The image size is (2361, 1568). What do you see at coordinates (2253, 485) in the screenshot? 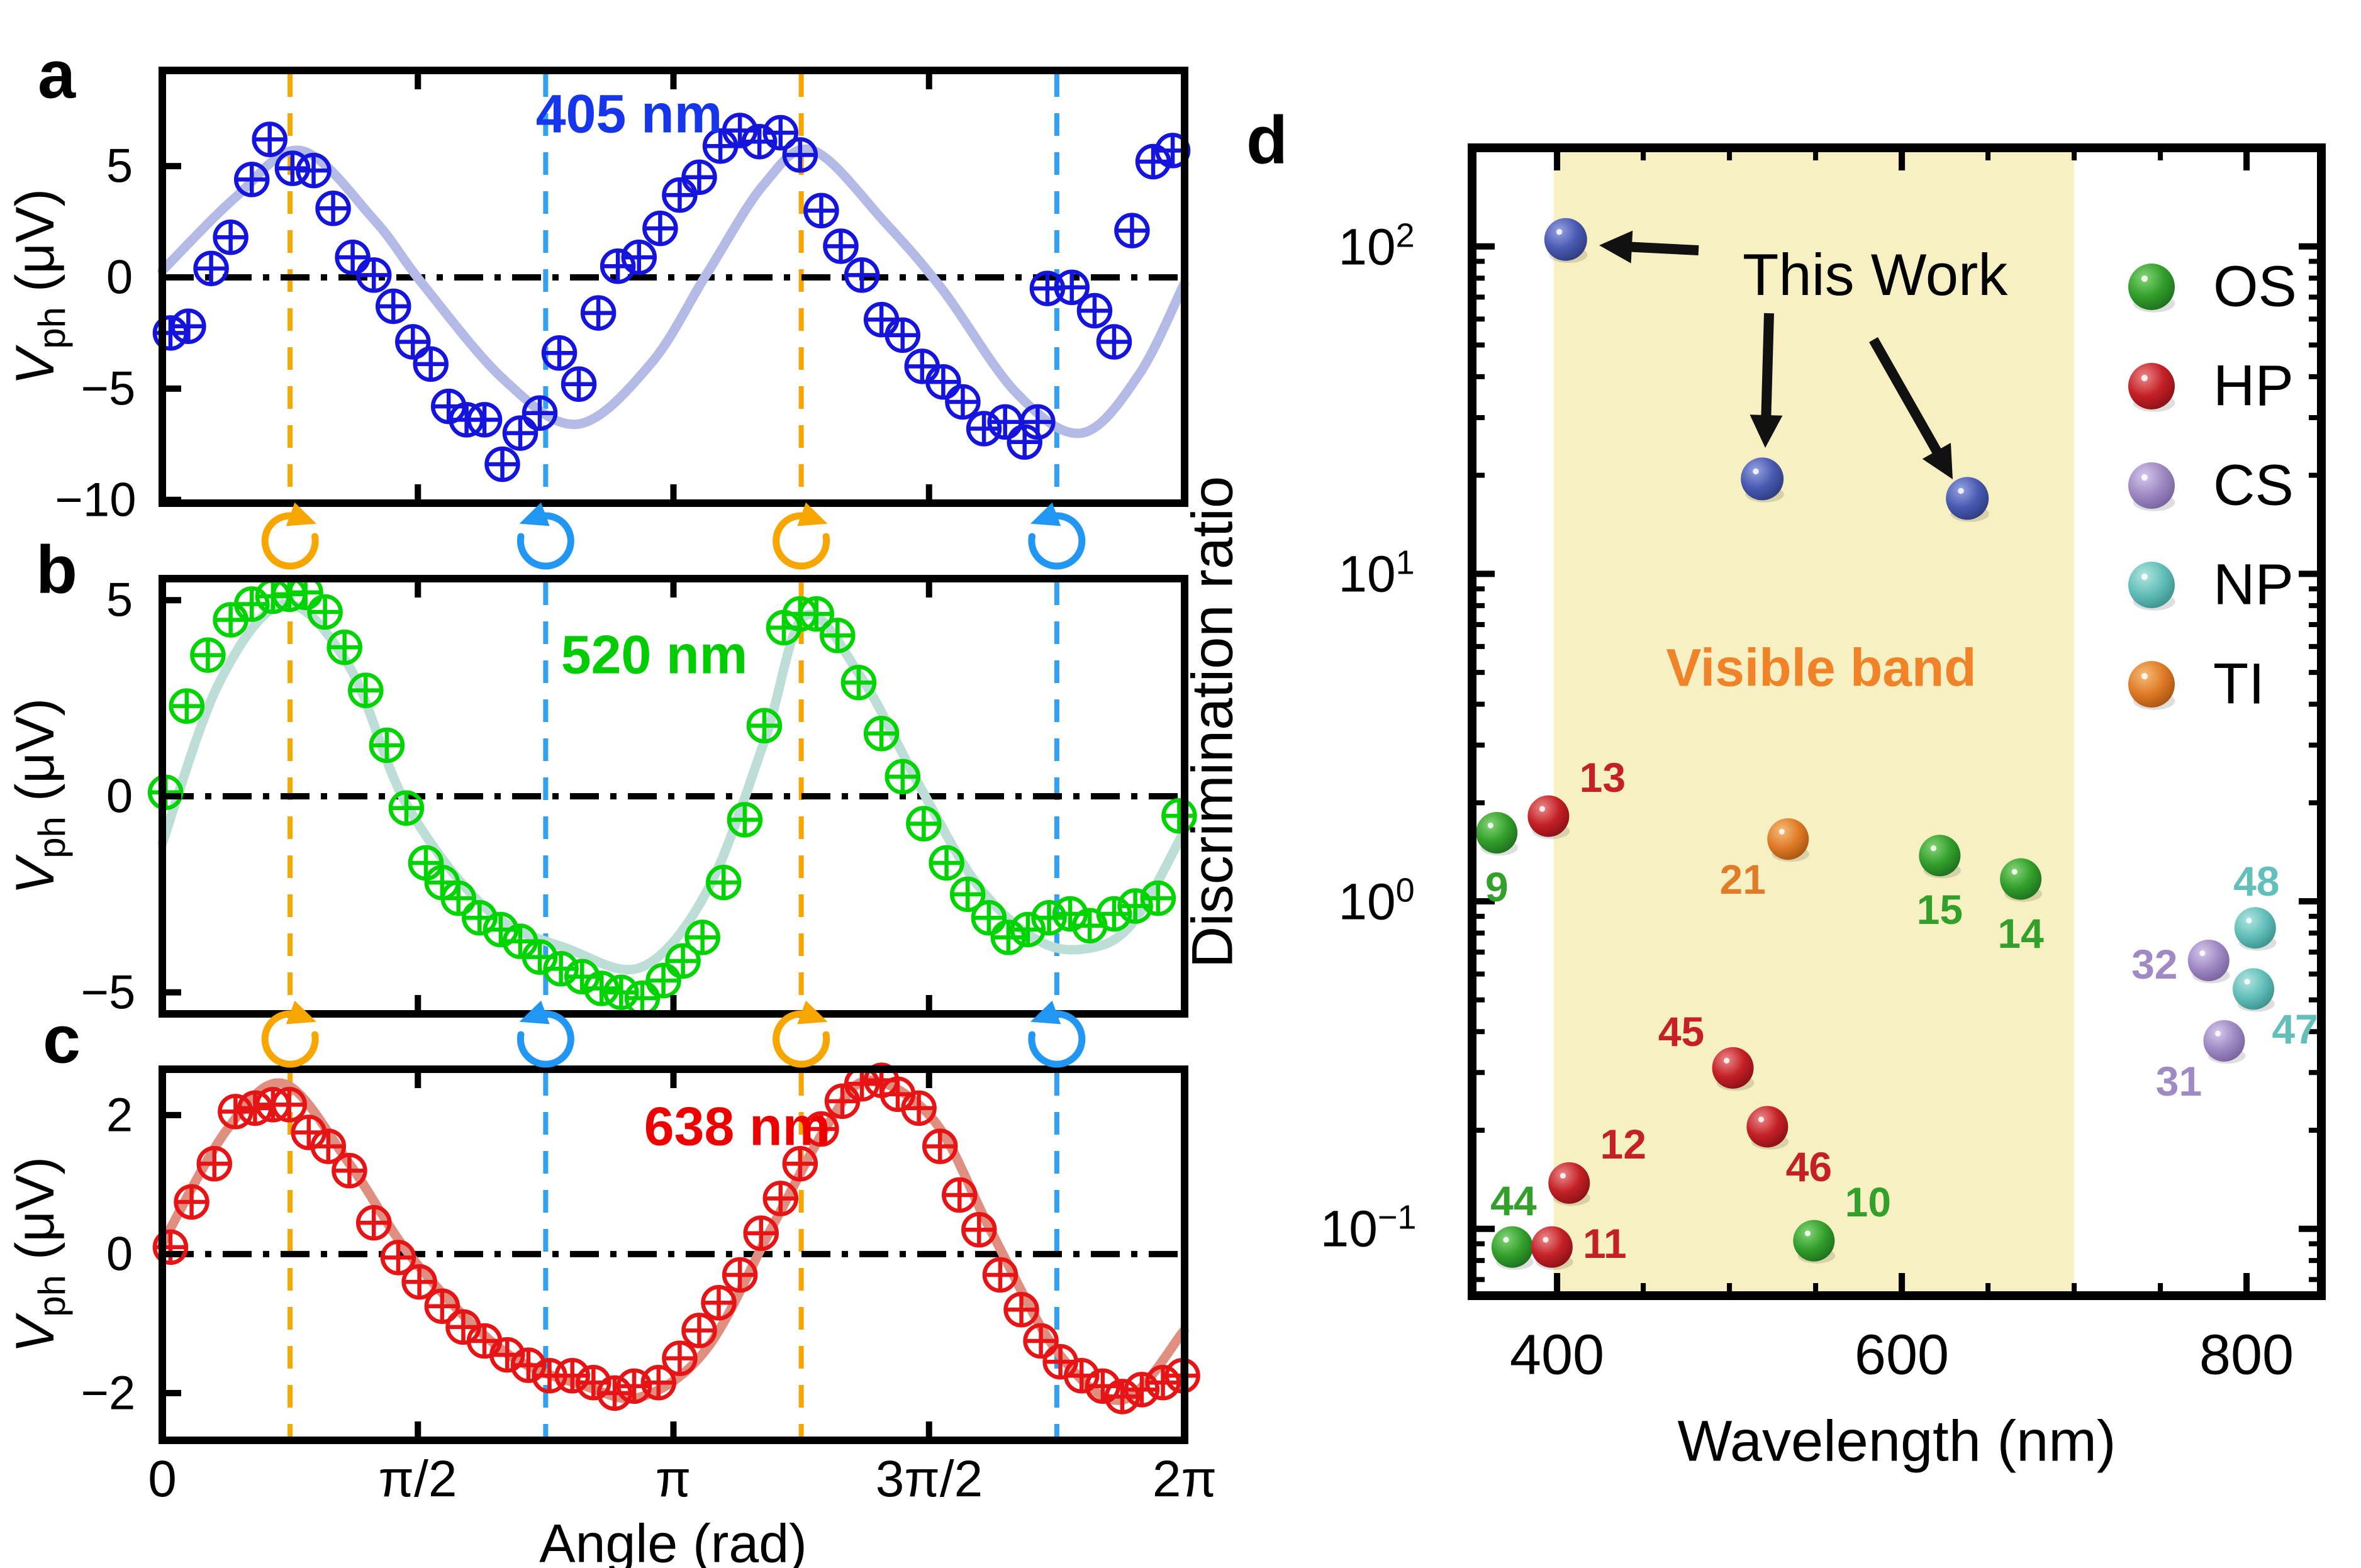
I see `legend-label-cs: CS` at bounding box center [2253, 485].